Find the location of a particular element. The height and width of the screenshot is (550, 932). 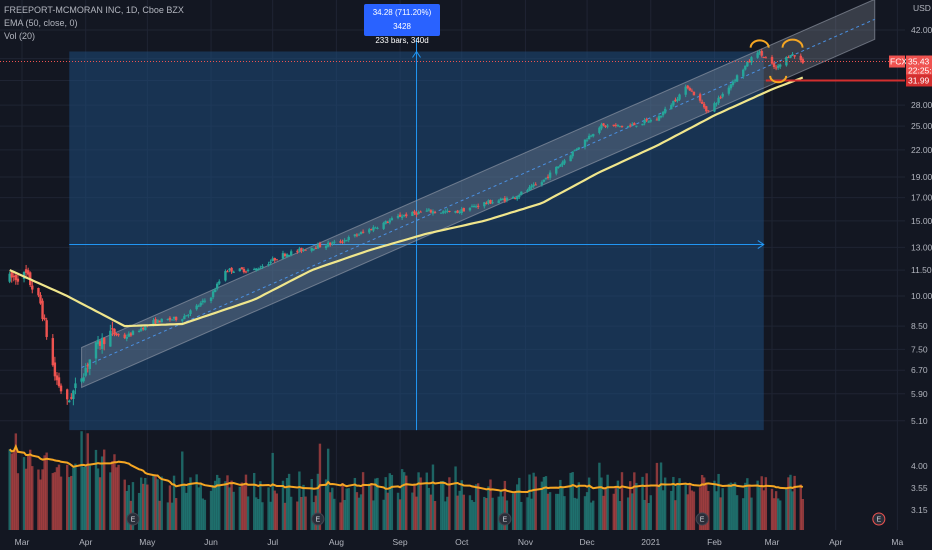

price-axis-label: 28.00 is located at coordinates (921, 105).